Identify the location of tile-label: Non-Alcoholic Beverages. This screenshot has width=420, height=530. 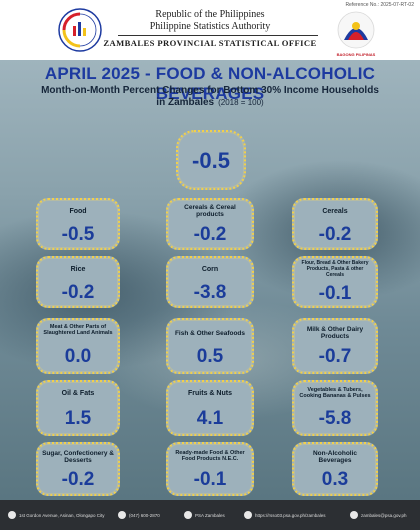
(335, 457).